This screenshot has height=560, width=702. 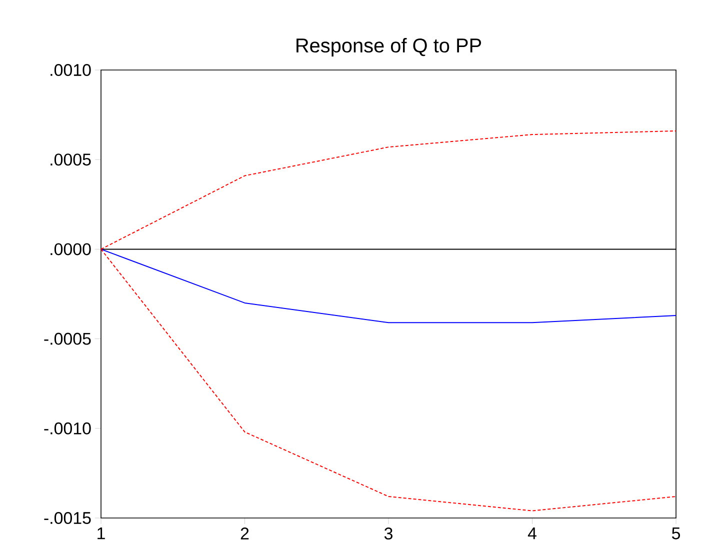 I want to click on y-tick-label: -.0005, so click(x=67, y=338).